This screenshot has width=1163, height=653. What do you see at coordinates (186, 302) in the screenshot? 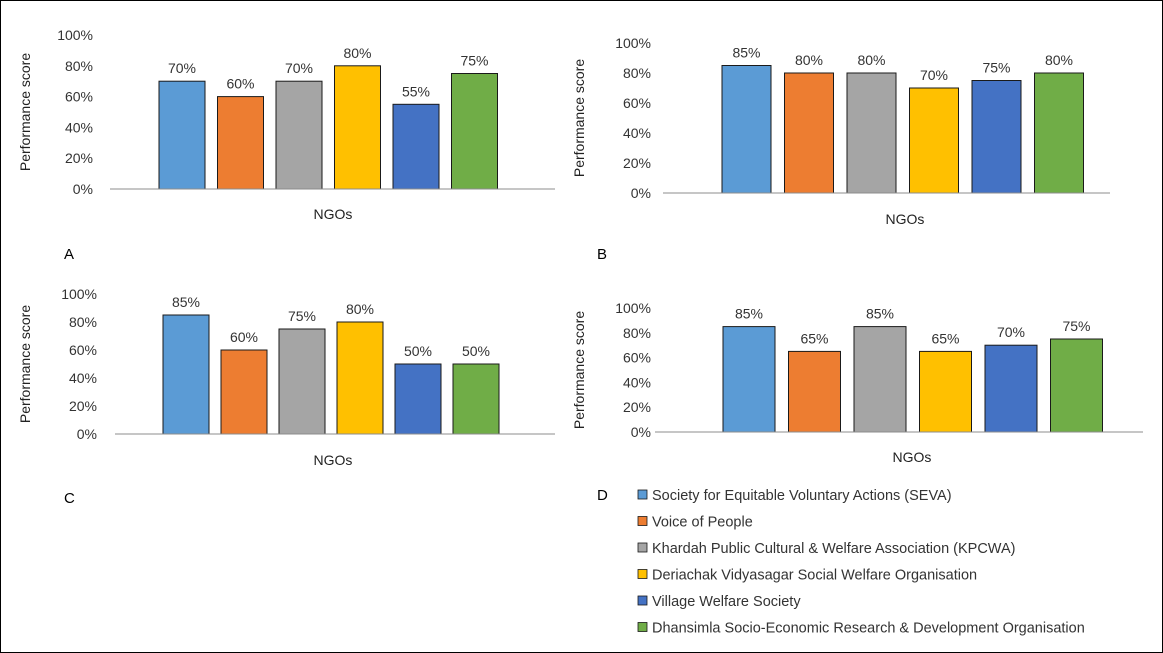
I see `panel-c-data-label: 85%` at bounding box center [186, 302].